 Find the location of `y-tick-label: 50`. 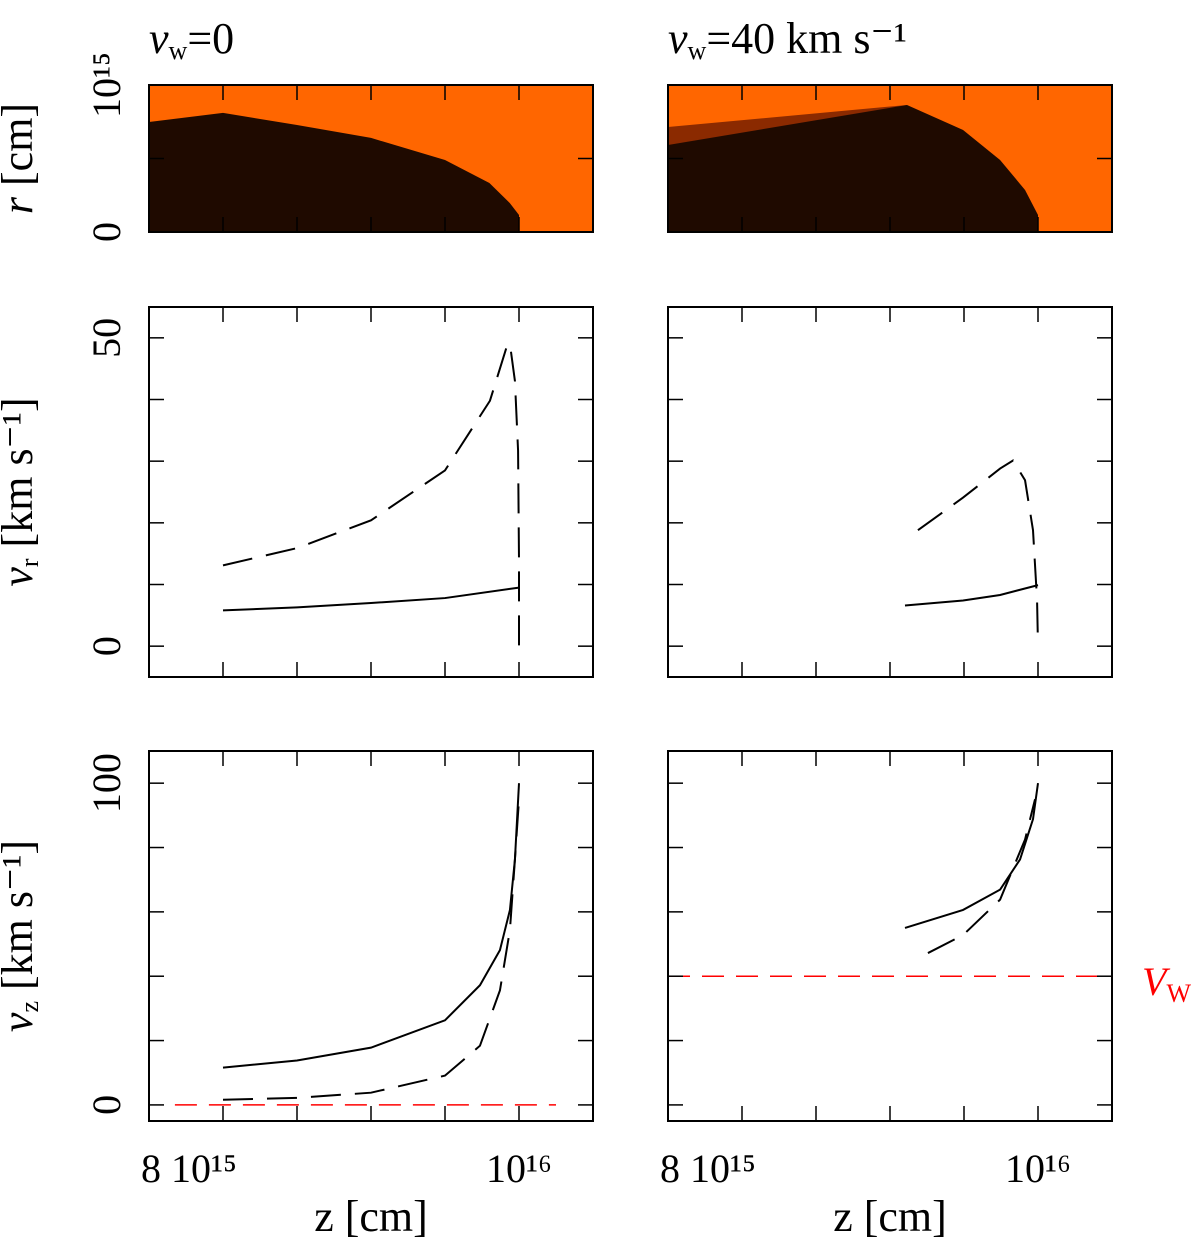

y-tick-label: 50 is located at coordinates (106, 338).